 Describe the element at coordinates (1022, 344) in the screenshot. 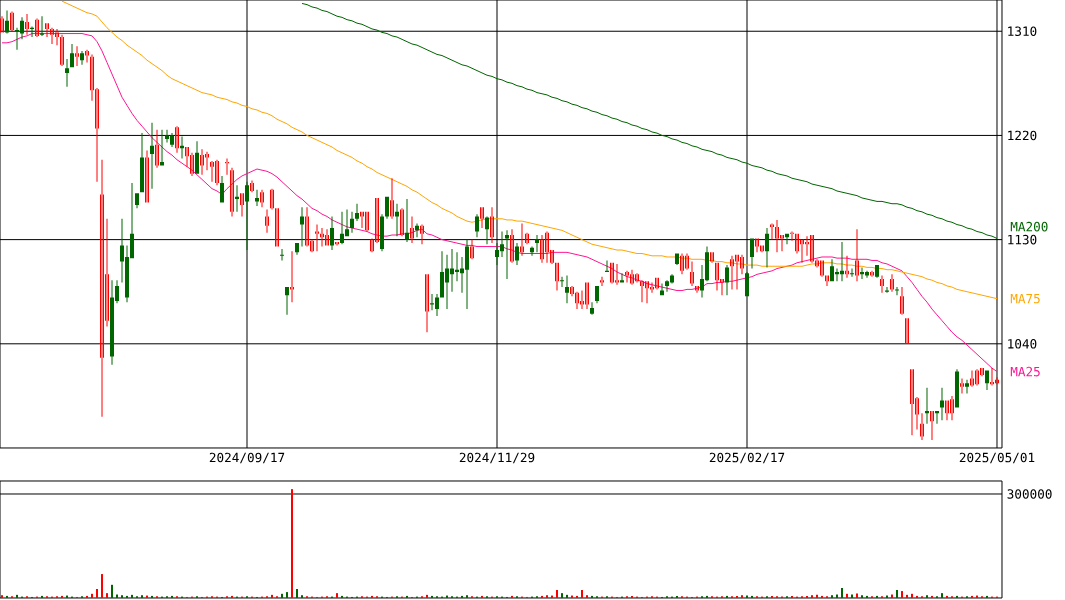

I see `y-tick-label: 1040` at that location.